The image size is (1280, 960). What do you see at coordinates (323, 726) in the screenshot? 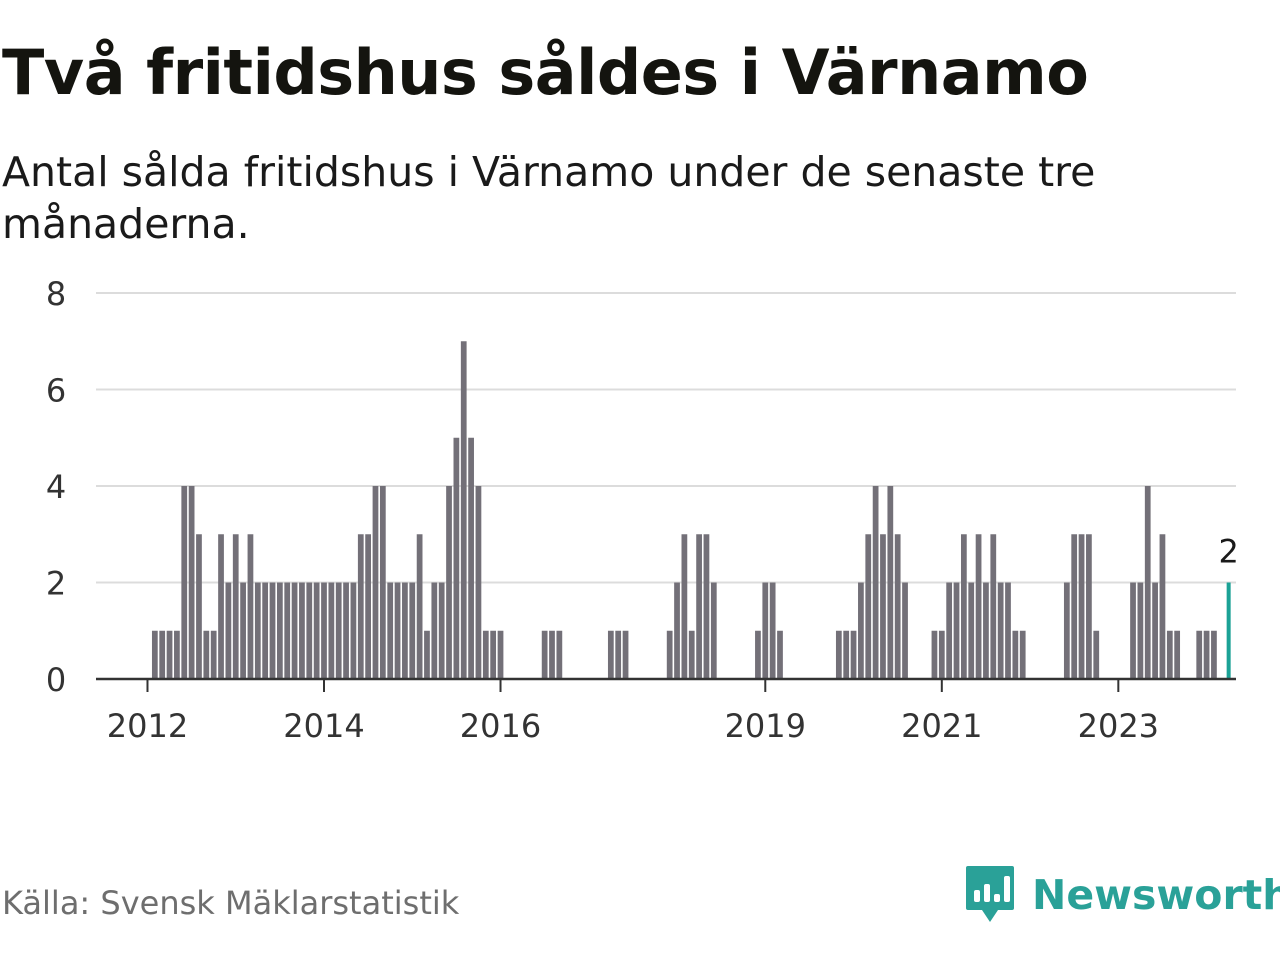
I see `x-tick-label: 2014` at bounding box center [323, 726].